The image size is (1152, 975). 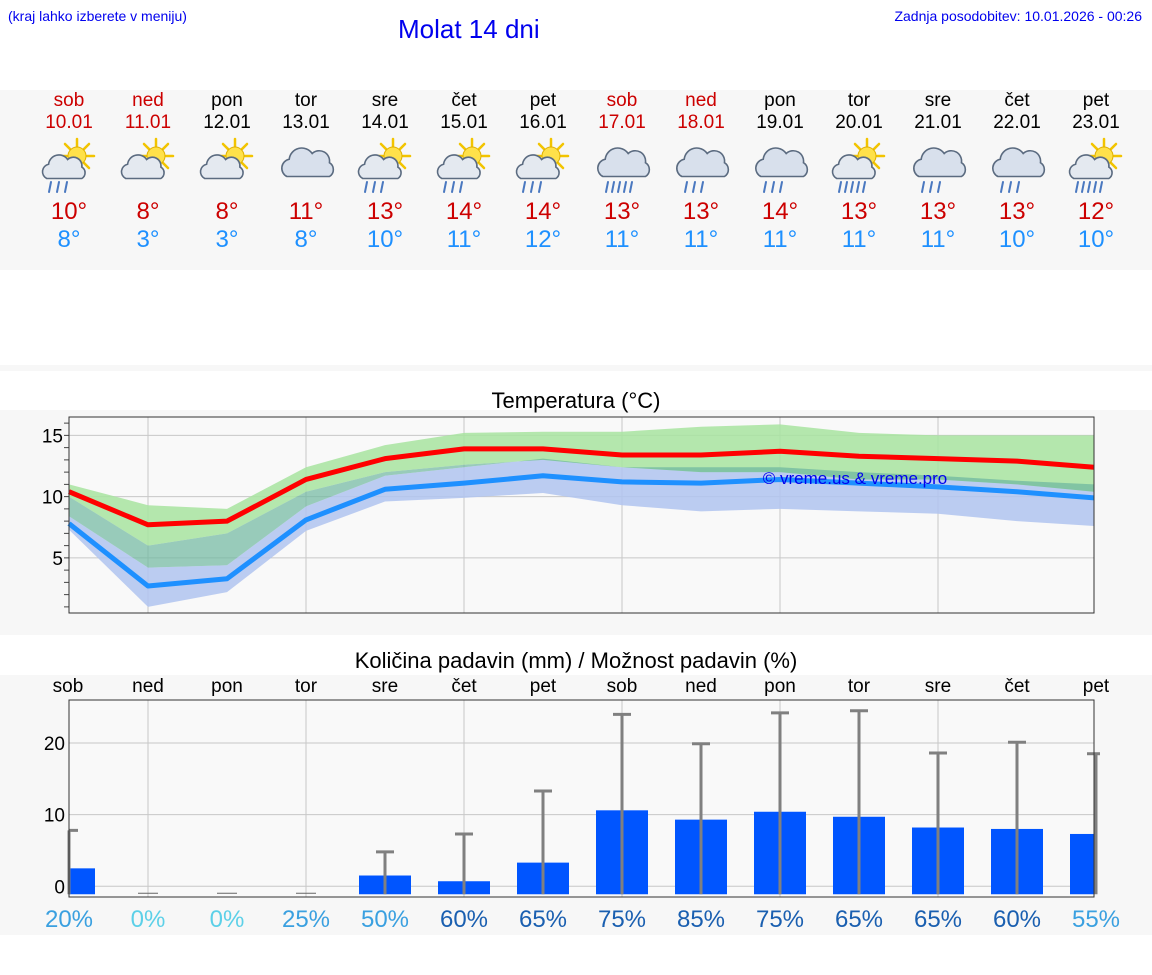 I want to click on cloud-rain-icon, so click(x=1019, y=170).